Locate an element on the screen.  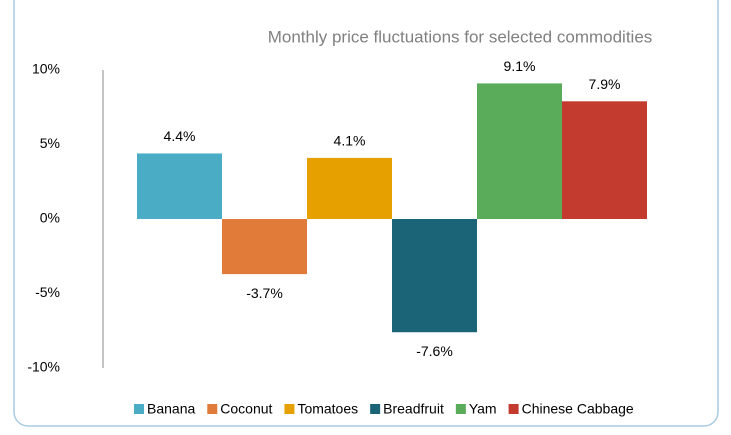
value-label: 4.4% is located at coordinates (180, 136).